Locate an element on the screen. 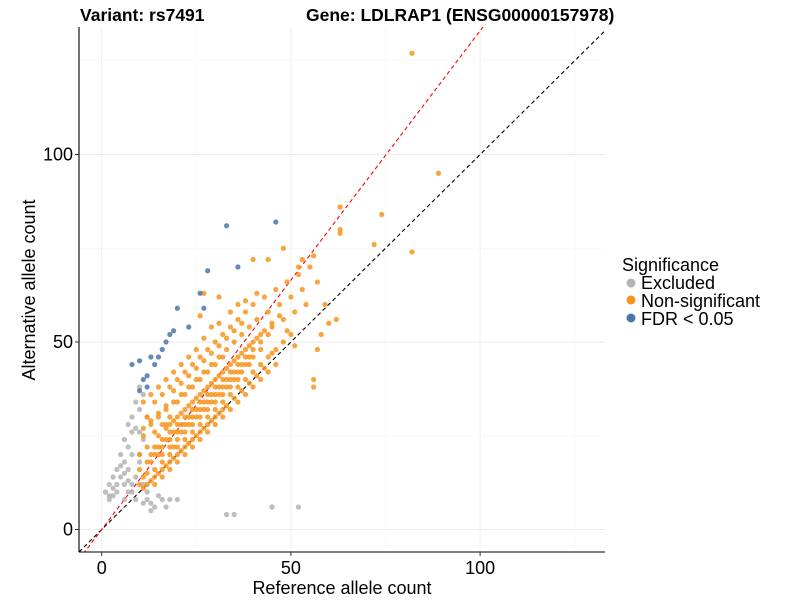  legend-label-fdr: FDR < 0.05 is located at coordinates (687, 319).